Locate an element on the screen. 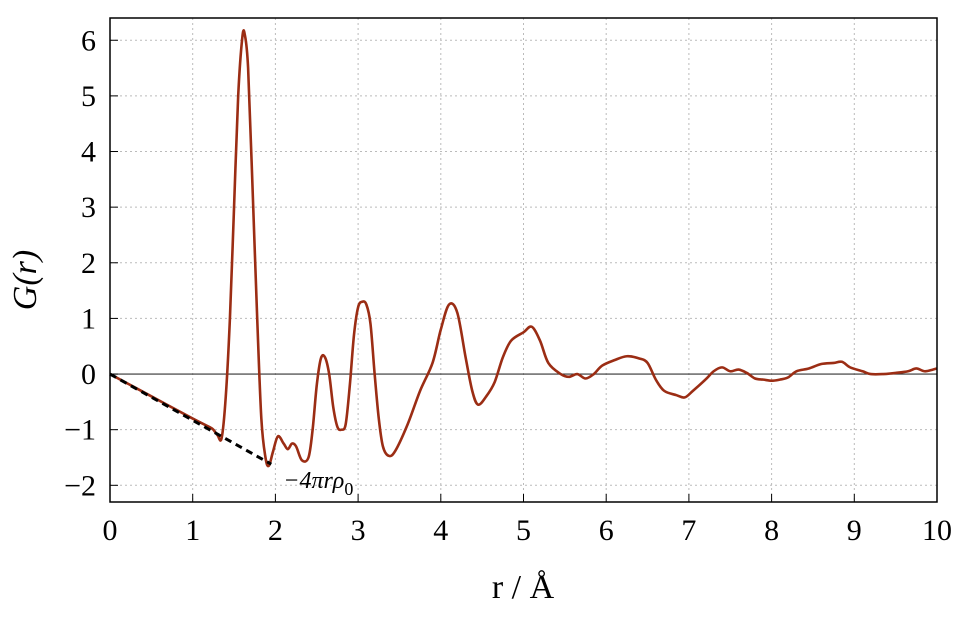 This screenshot has height=623, width=975. y-tick-label: −2 is located at coordinates (80, 485).